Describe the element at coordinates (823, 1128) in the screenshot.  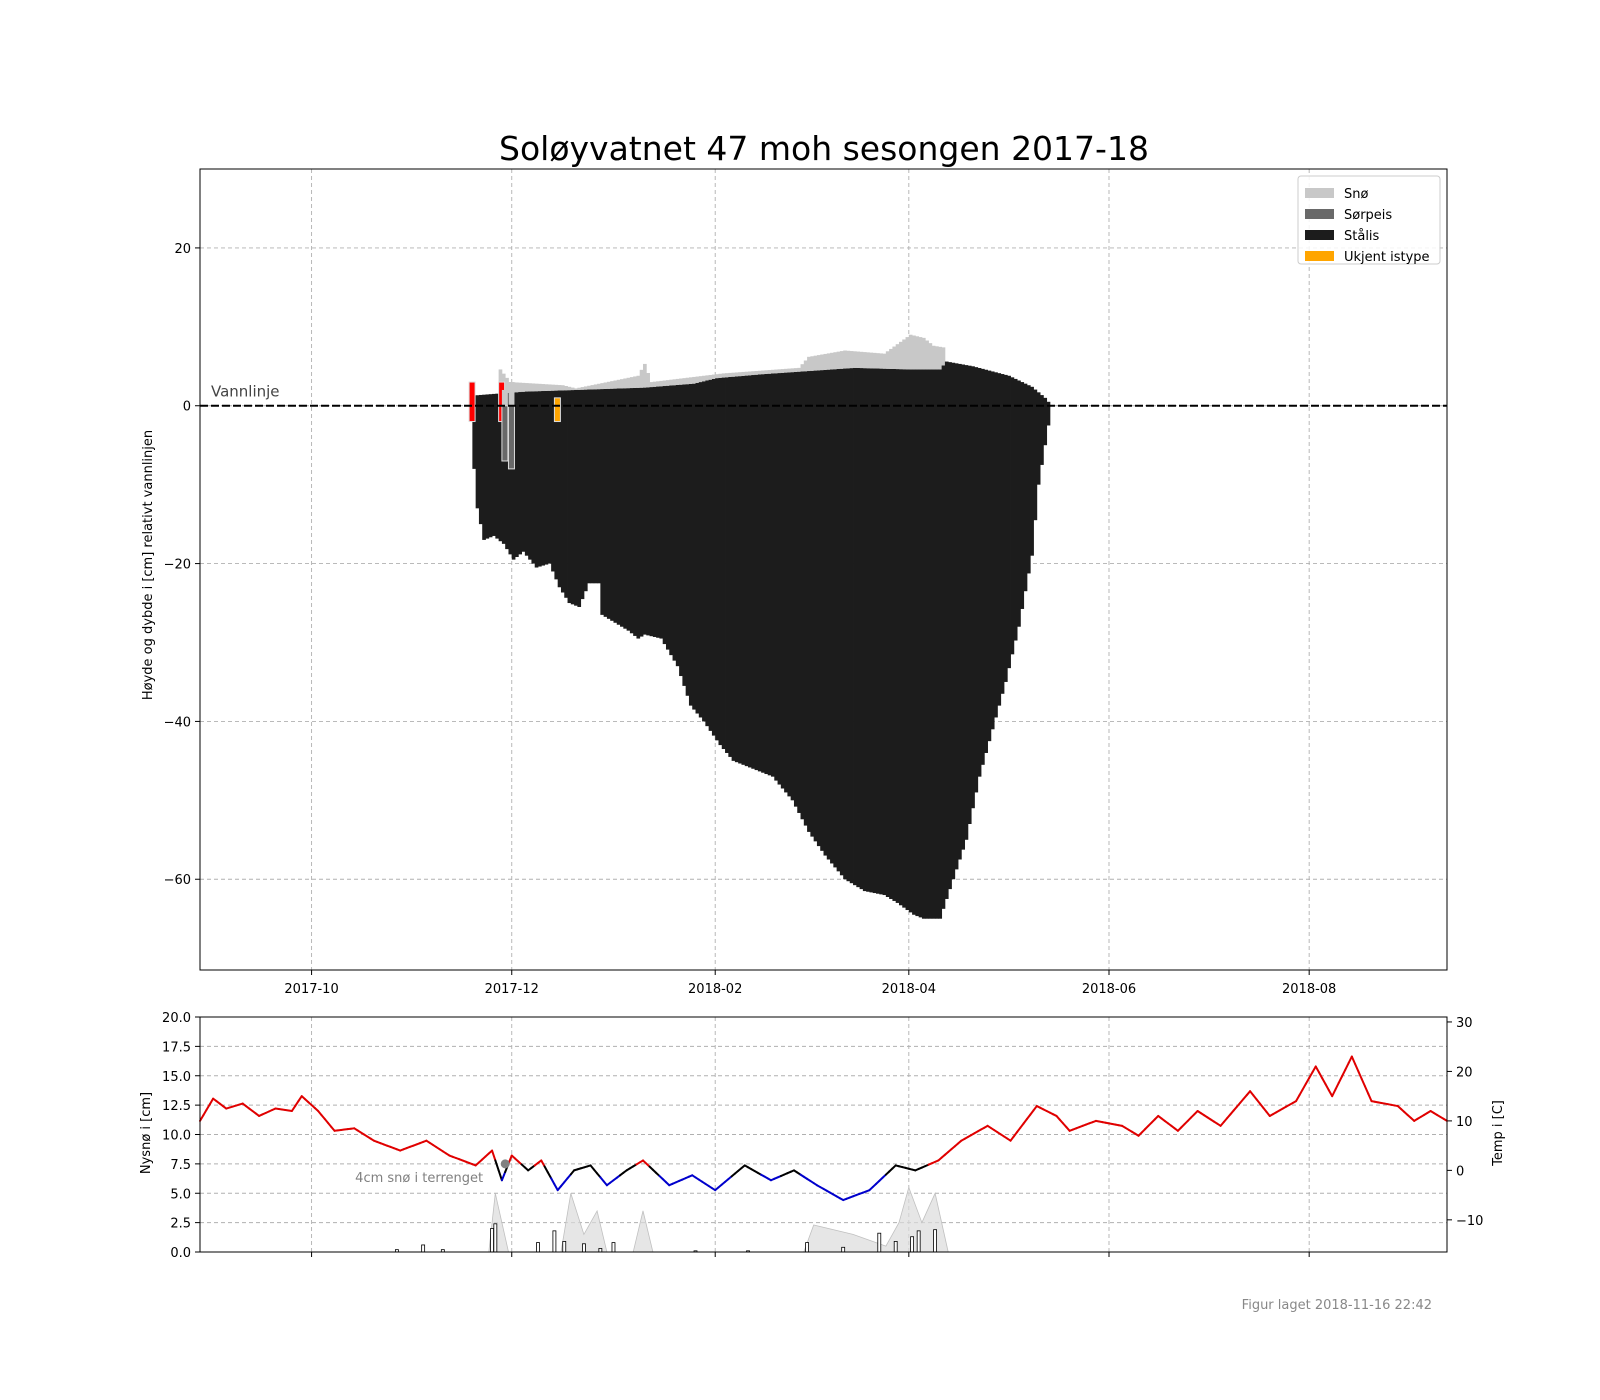
I see `temperature-line` at that location.